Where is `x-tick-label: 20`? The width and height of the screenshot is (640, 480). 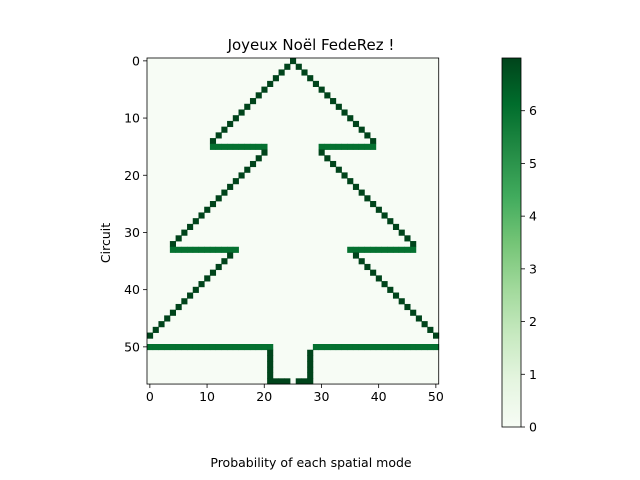
x-tick-label: 20 is located at coordinates (264, 396).